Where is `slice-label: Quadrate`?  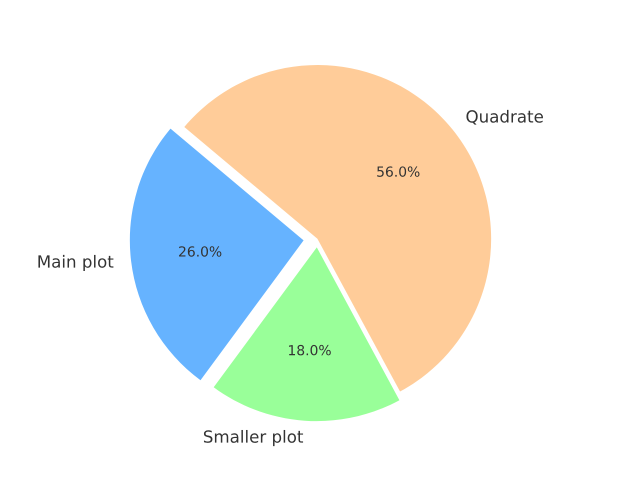
slice-label: Quadrate is located at coordinates (504, 117).